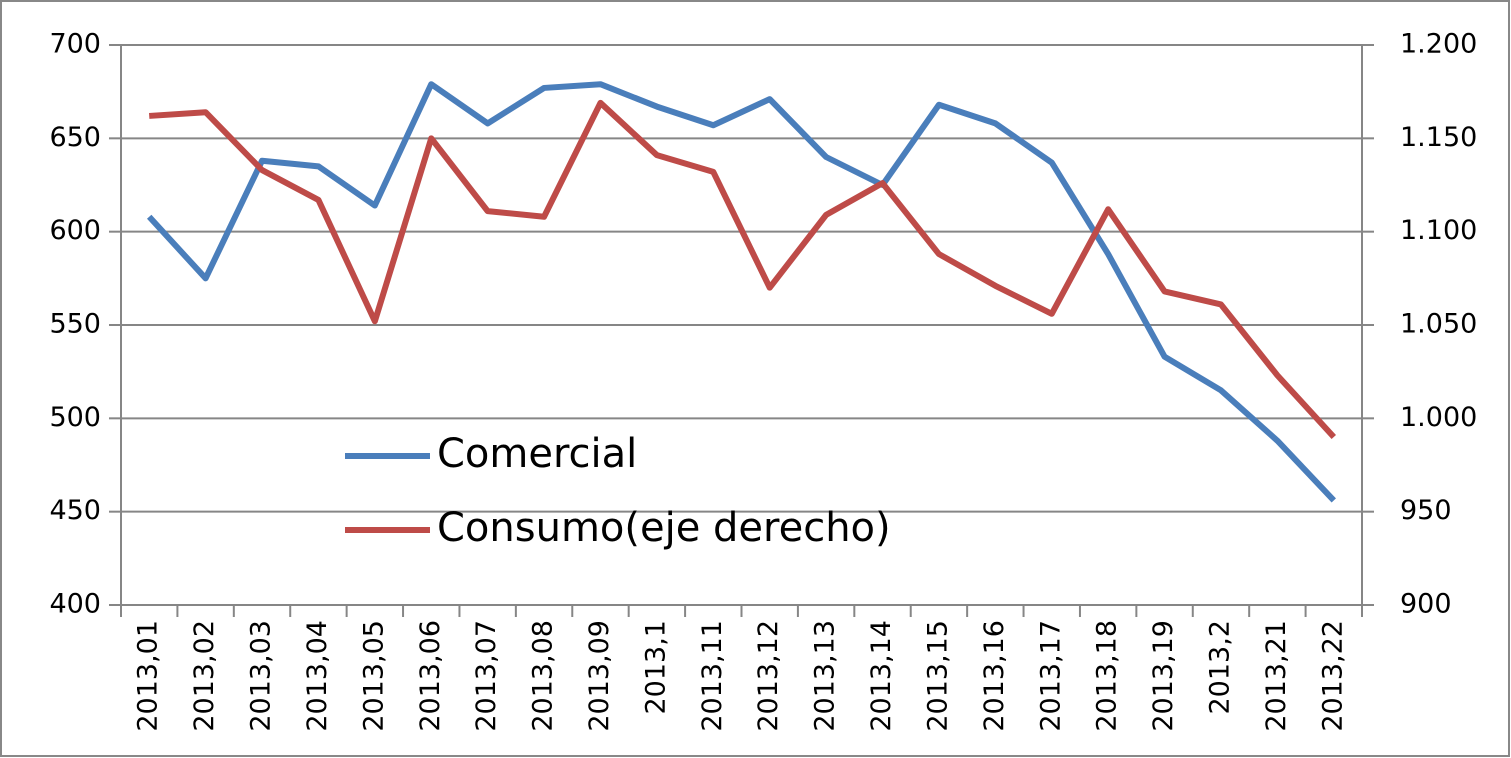 The image size is (1511, 758). Describe the element at coordinates (204, 676) in the screenshot. I see `x-tick-label: 2013,02` at that location.